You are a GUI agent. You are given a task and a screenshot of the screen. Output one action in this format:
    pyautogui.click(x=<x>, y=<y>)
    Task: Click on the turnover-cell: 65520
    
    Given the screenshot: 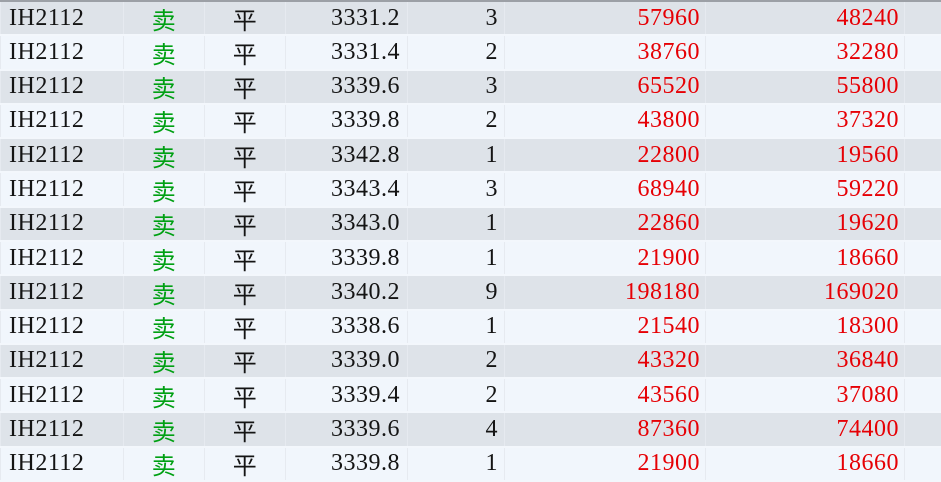 What is the action you would take?
    pyautogui.click(x=604, y=86)
    